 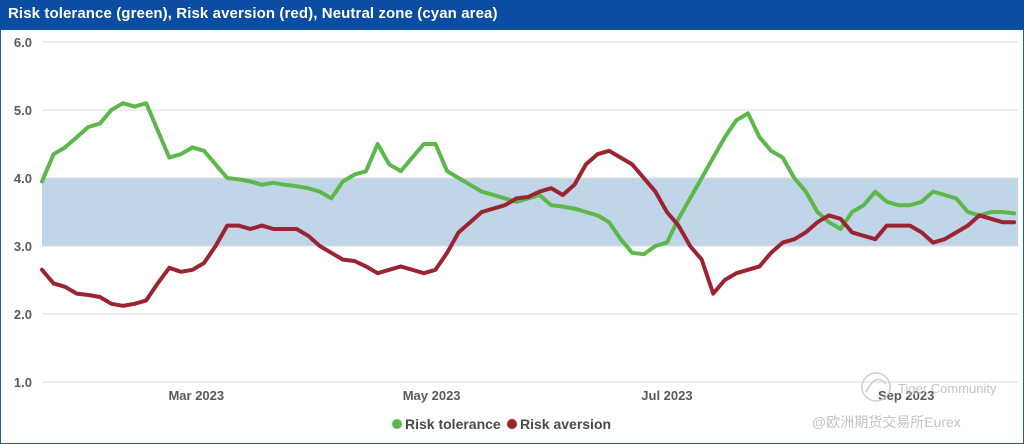 I want to click on y-tick-label: 3.0, so click(x=23, y=246).